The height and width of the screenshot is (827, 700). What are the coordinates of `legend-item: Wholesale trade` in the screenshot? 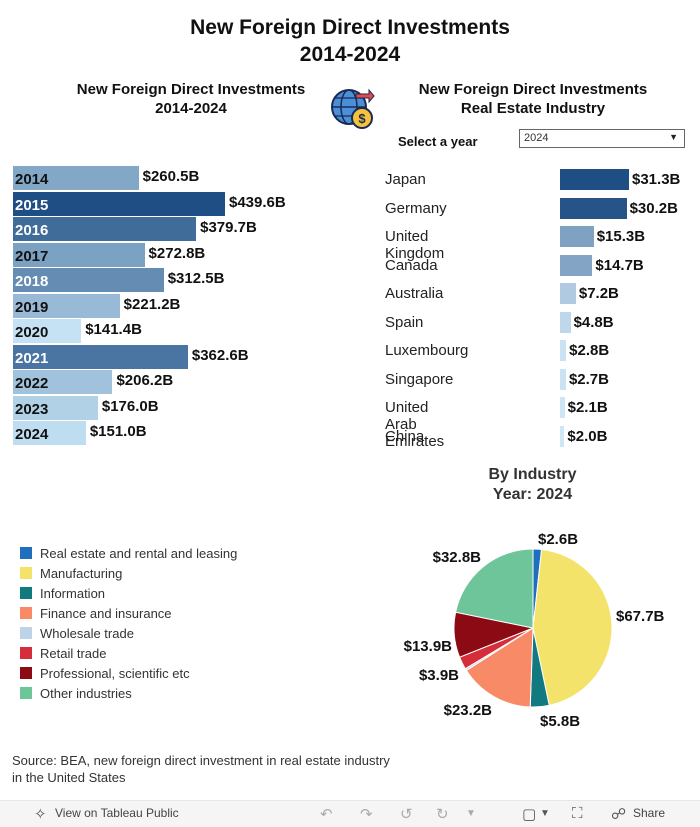 It's located at (128, 633).